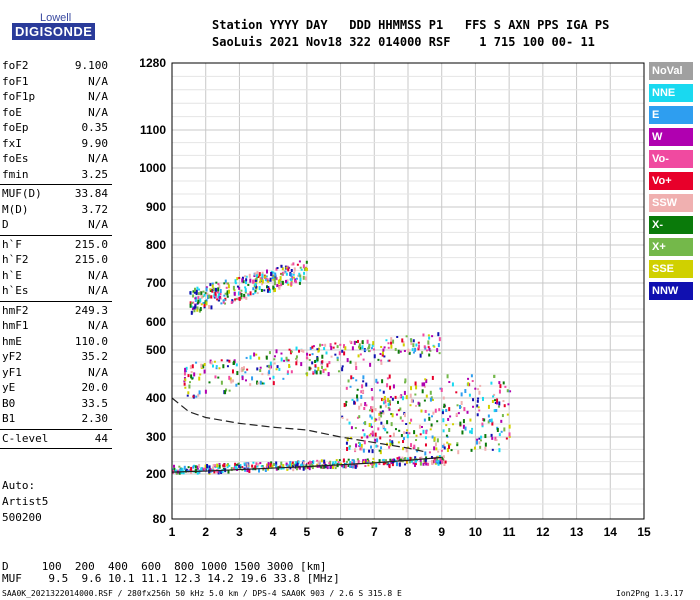 This screenshot has height=600, width=700. What do you see at coordinates (55, 372) in the screenshot?
I see `param-row: yF1 N/A` at bounding box center [55, 372].